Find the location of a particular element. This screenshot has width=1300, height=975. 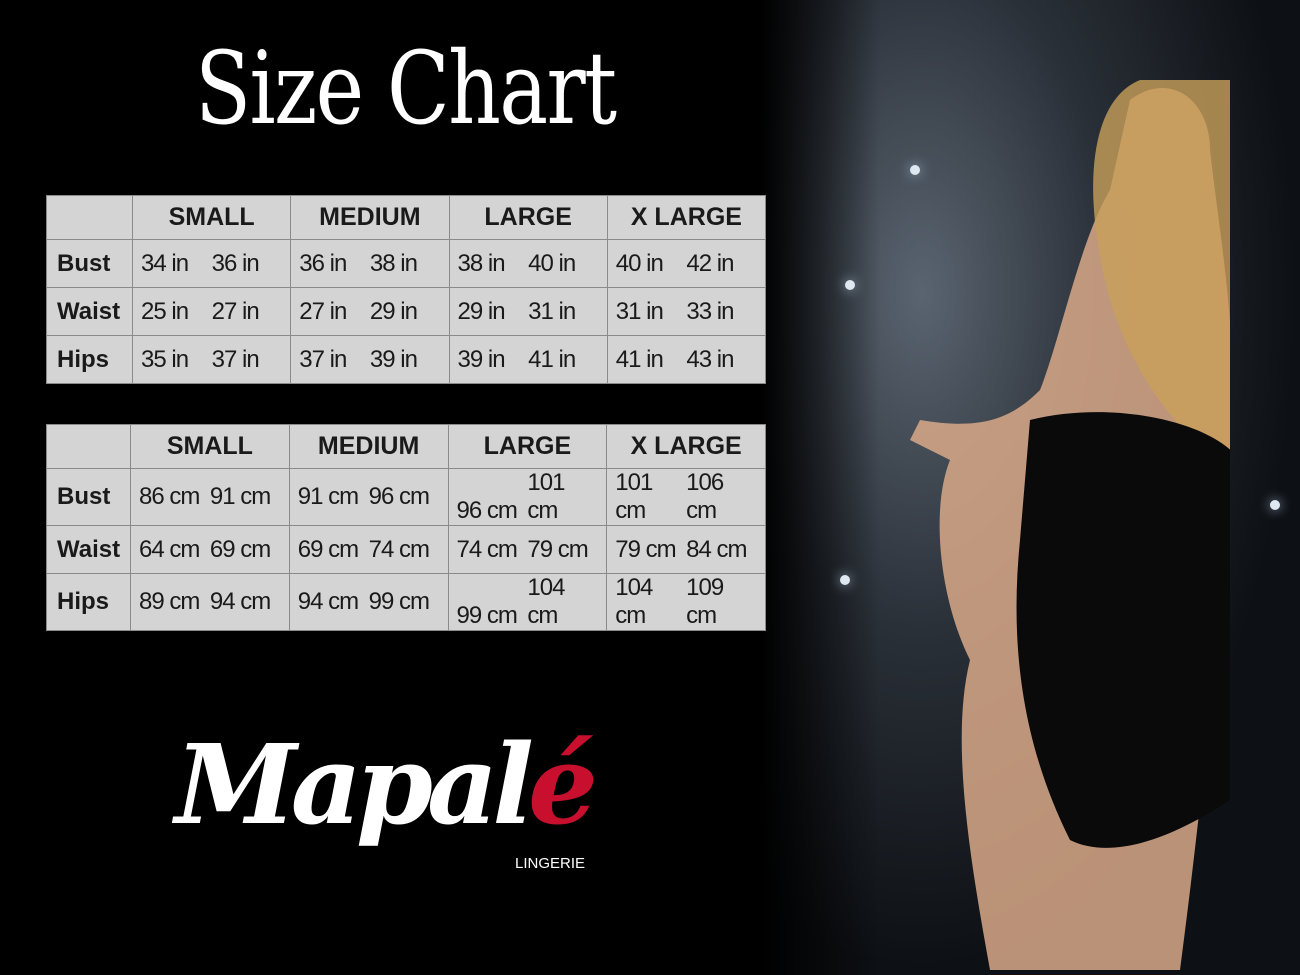

brand-logo: Mapalé is located at coordinates (386, 784).